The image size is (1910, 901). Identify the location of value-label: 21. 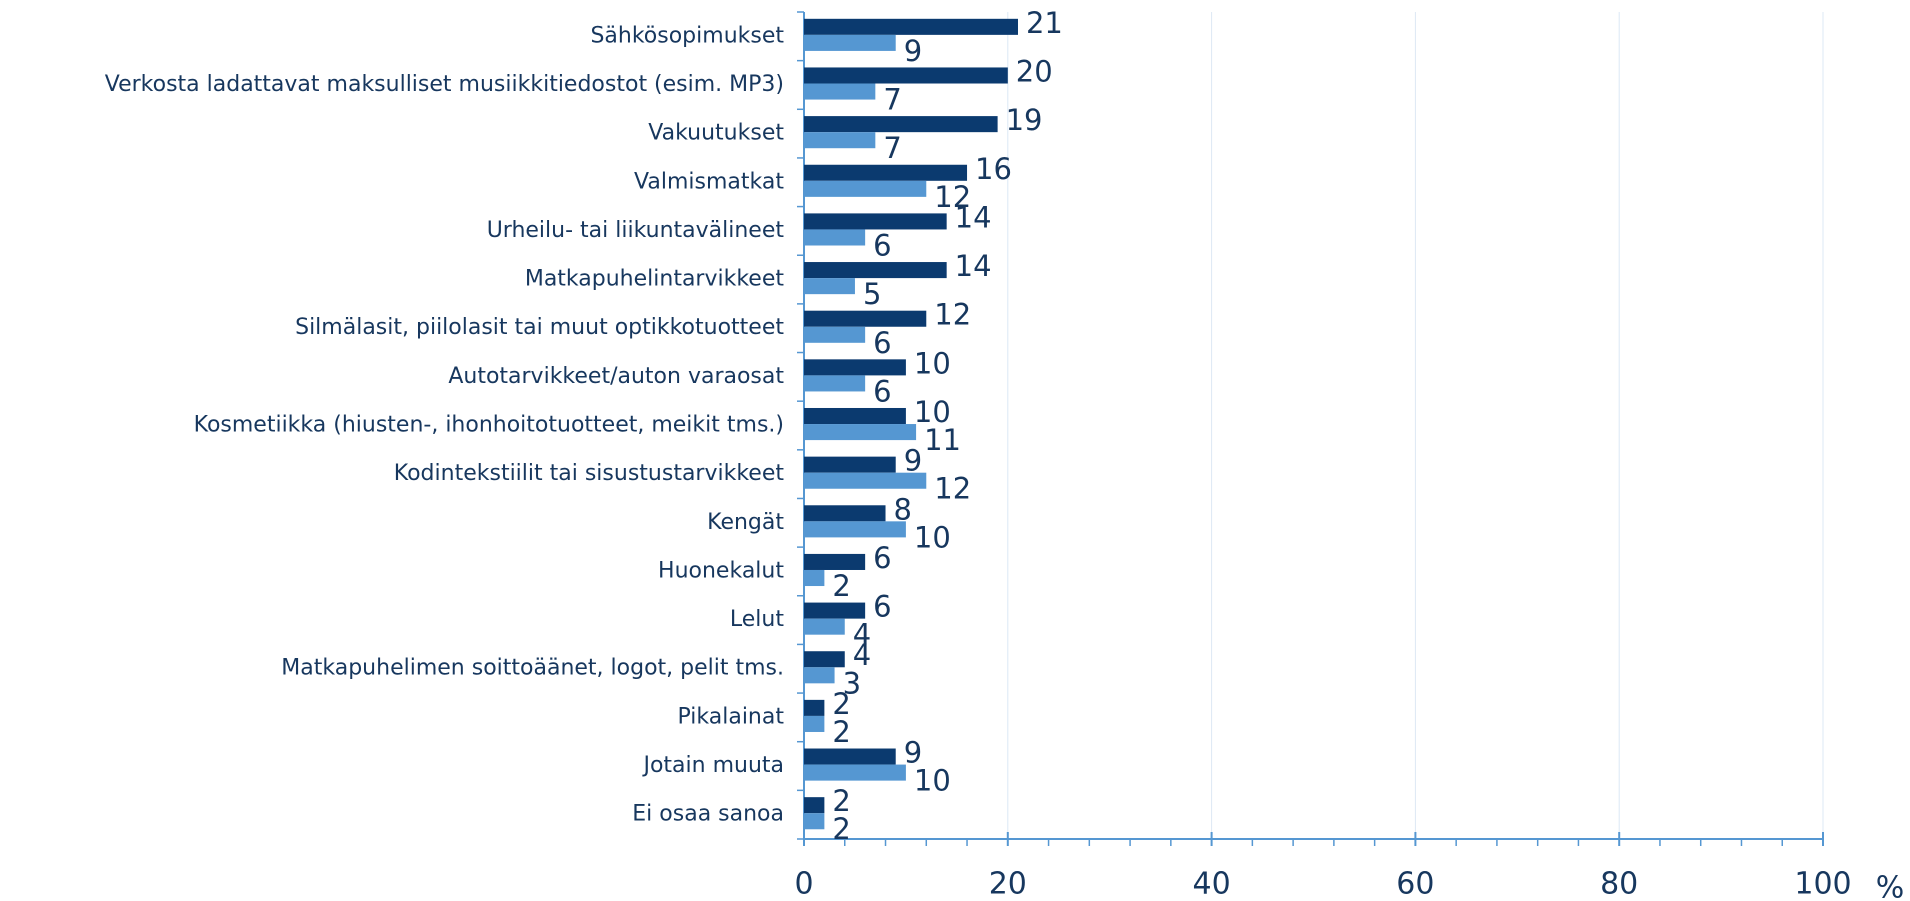
(1044, 23).